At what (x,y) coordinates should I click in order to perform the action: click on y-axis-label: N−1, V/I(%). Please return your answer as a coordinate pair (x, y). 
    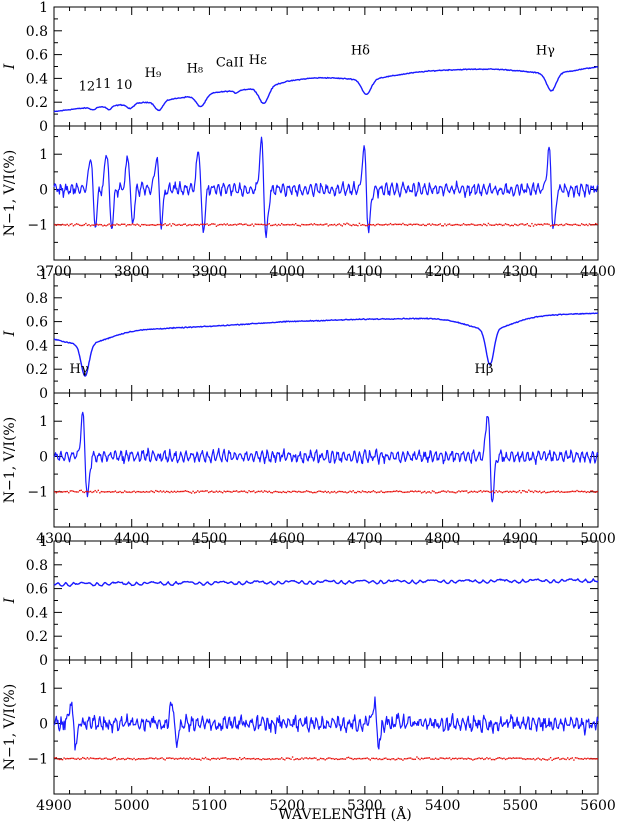
    Looking at the image, I should click on (10, 727).